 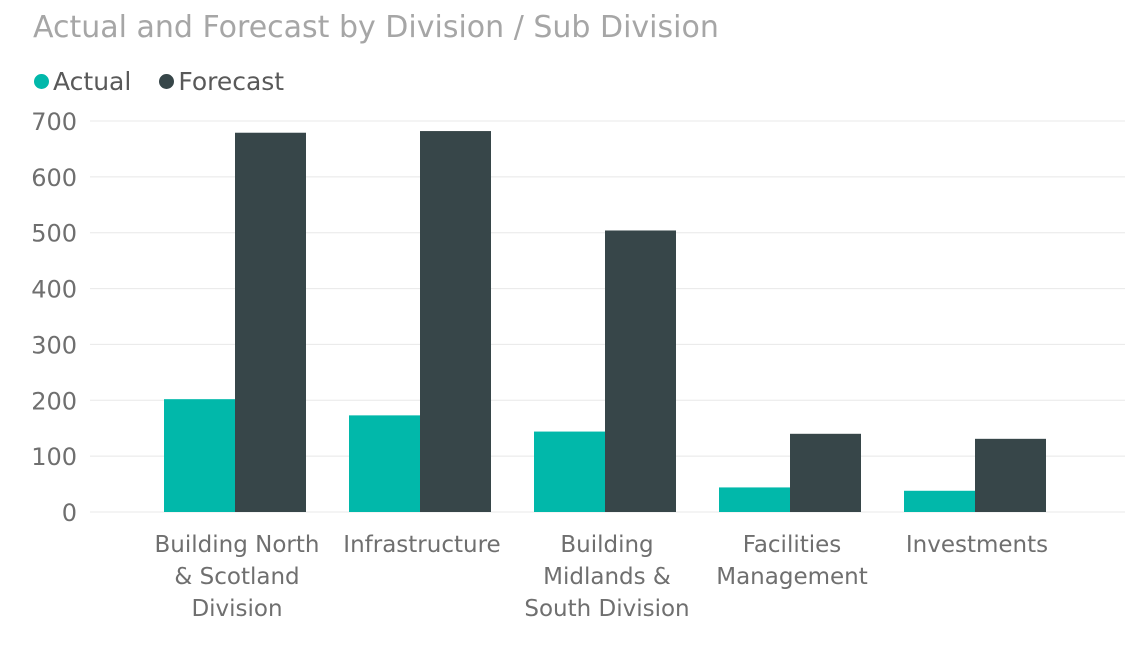 I want to click on legend-marker-actual, so click(x=41, y=81).